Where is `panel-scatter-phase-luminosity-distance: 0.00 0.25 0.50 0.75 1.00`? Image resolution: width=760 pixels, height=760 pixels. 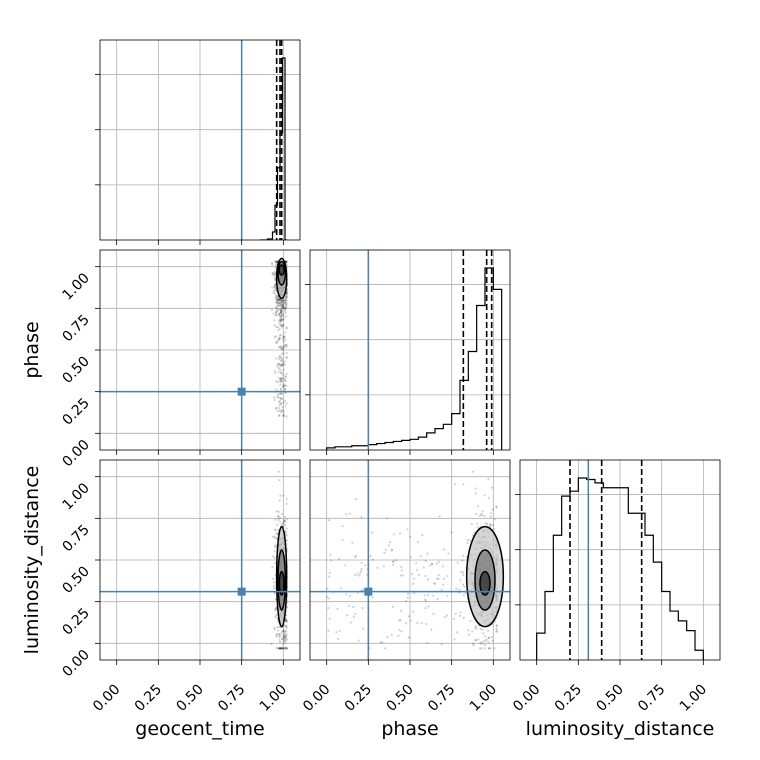
panel-scatter-phase-luminosity-distance: 0.00 0.25 0.50 0.75 1.00 is located at coordinates (405, 587).